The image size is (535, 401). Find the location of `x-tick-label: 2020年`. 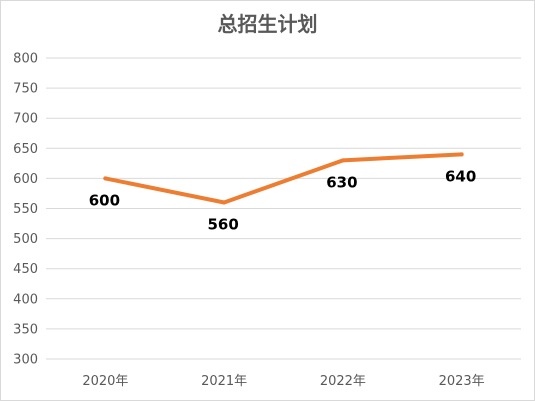

x-tick-label: 2020年 is located at coordinates (105, 381).